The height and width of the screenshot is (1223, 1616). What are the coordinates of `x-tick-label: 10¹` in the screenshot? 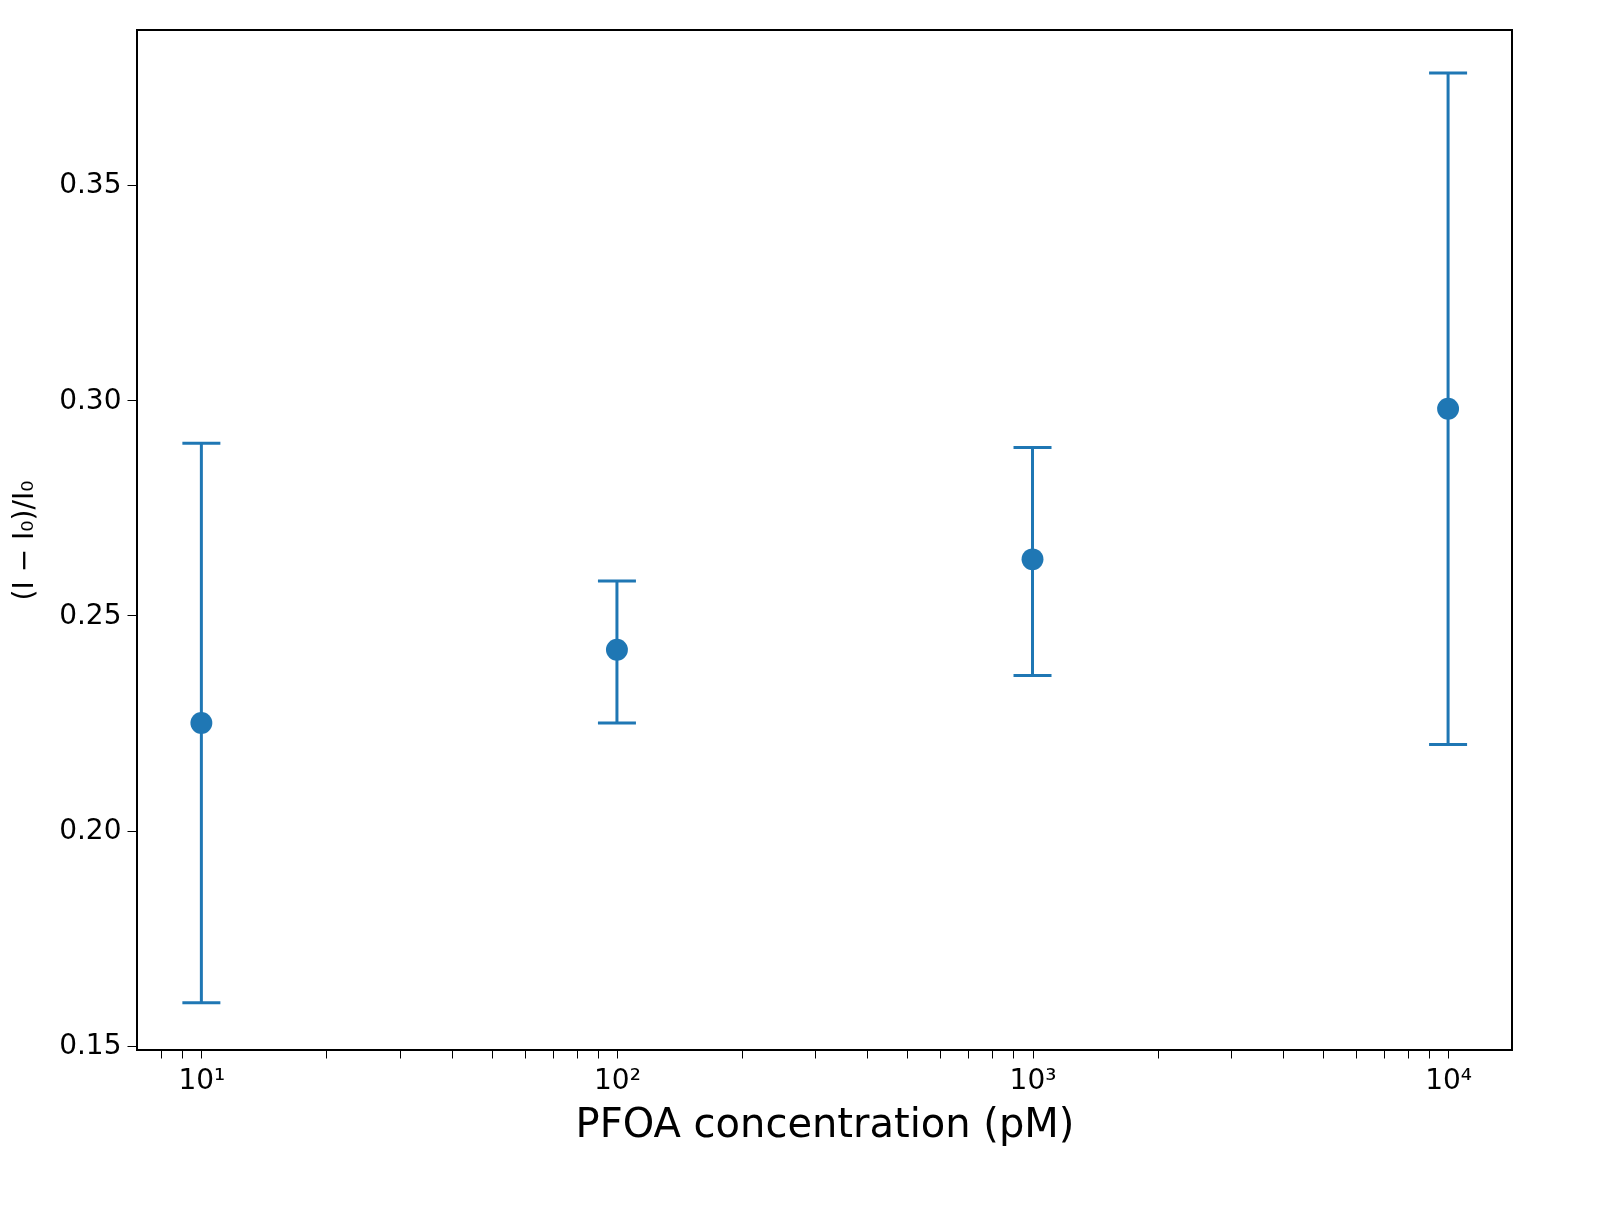 It's located at (202, 1079).